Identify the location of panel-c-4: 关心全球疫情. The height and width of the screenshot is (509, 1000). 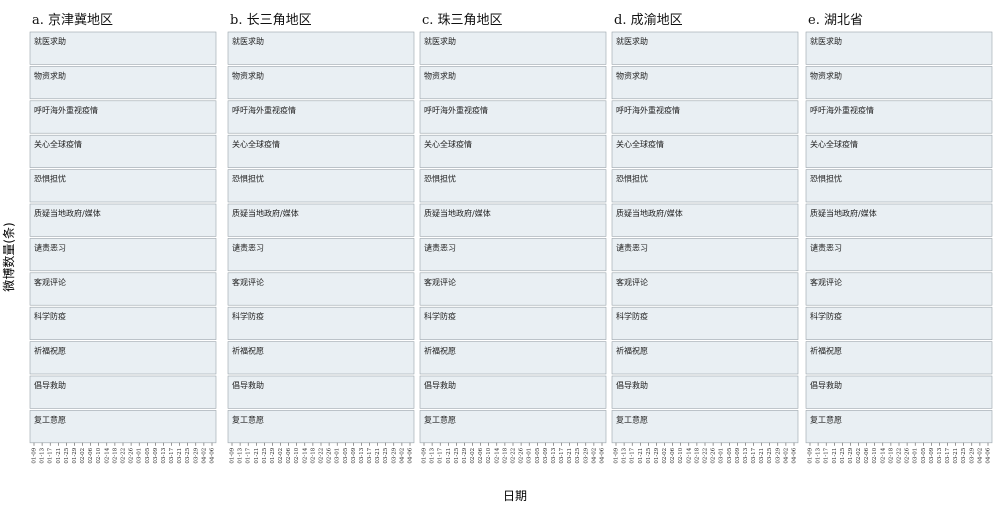
(513, 151).